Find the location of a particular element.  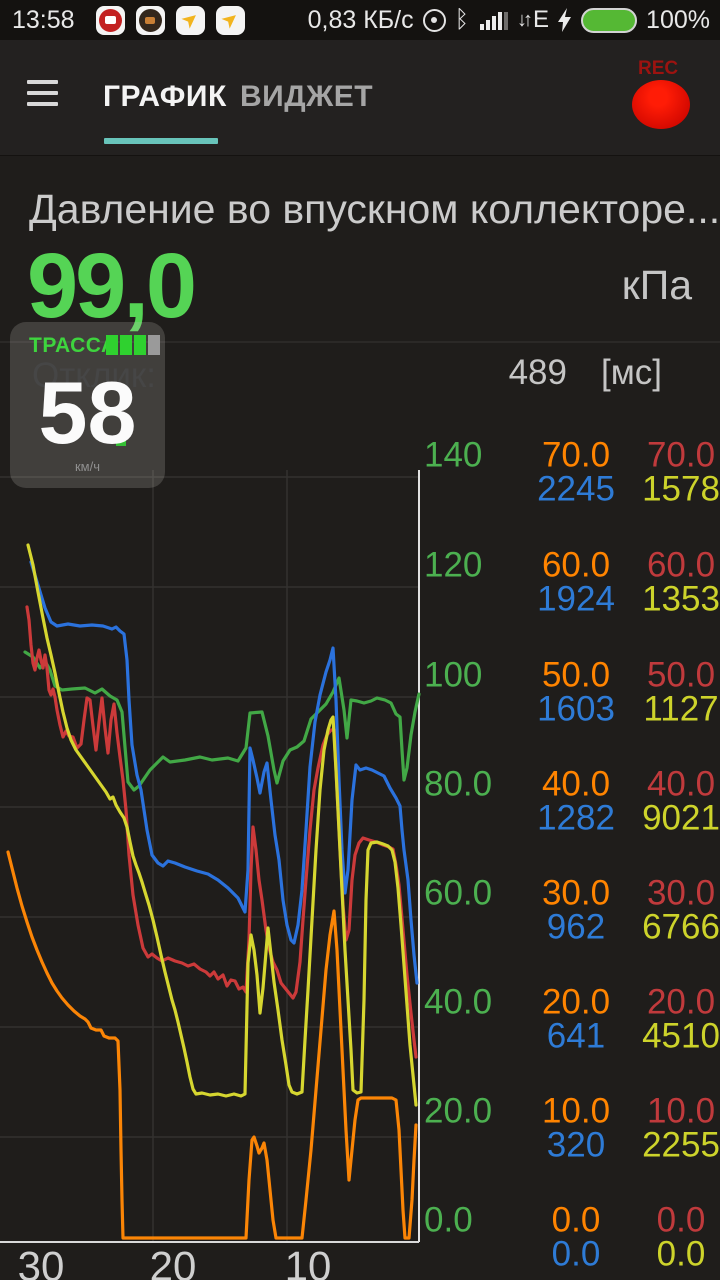

yellow-axis-tick-label: 9021 is located at coordinates (681, 818).